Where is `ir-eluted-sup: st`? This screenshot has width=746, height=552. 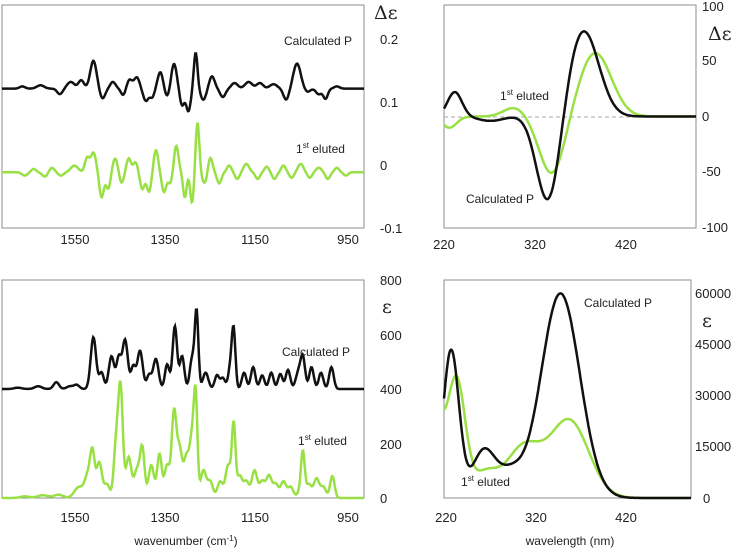
ir-eluted-sup: st is located at coordinates (308, 437).